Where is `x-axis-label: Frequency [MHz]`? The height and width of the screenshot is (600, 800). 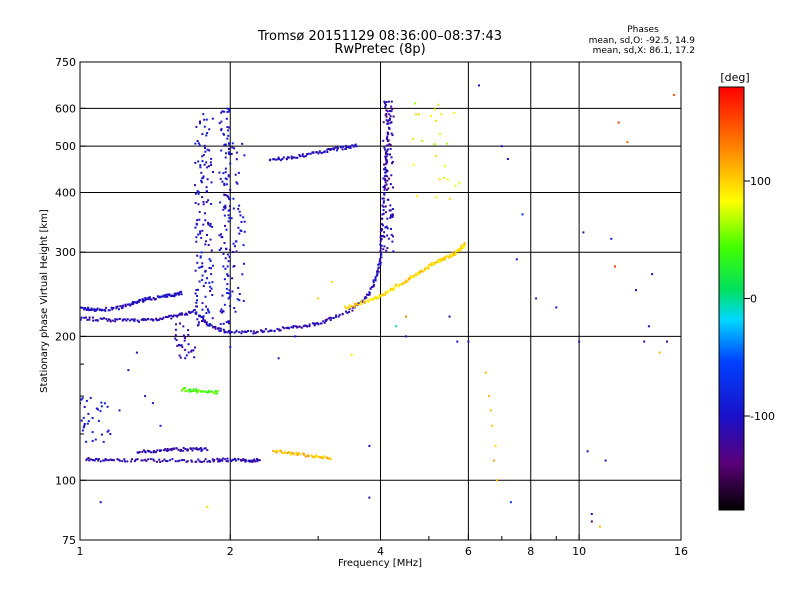 x-axis-label: Frequency [MHz] is located at coordinates (380, 563).